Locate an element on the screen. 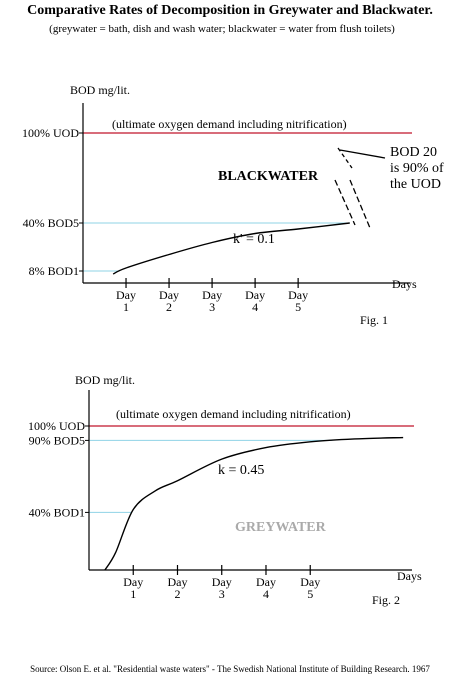  y-tick-label: 90% BOD5 is located at coordinates (57, 440).